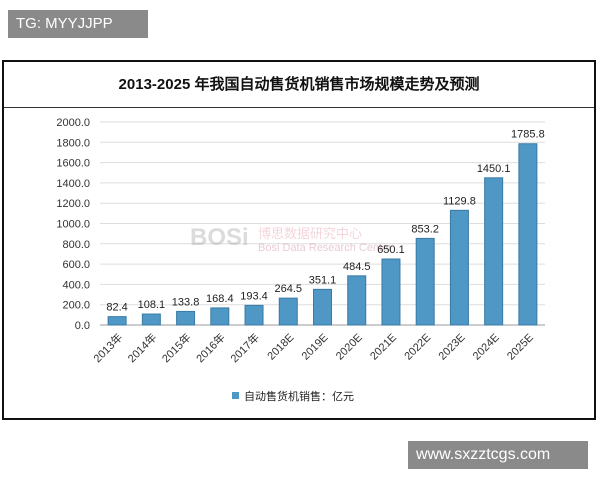 The width and height of the screenshot is (600, 480). Describe the element at coordinates (486, 347) in the screenshot. I see `x-tick-label: 2024E` at that location.